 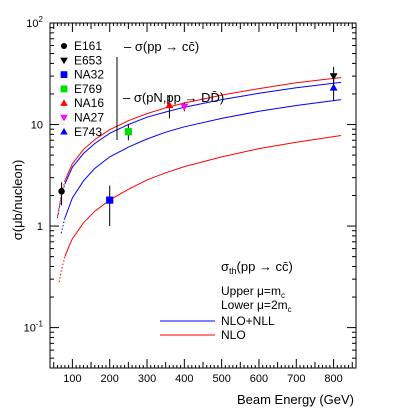 What do you see at coordinates (248, 321) in the screenshot?
I see `line-legend-label-0: NLO+NLL` at bounding box center [248, 321].